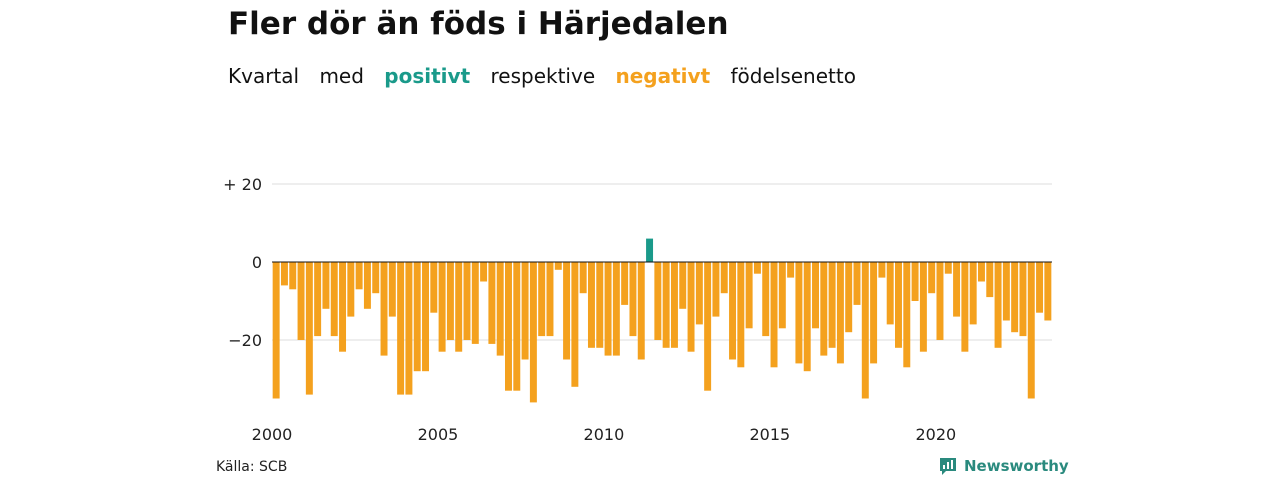  I want to click on newsworthy-icon, so click(948, 466).